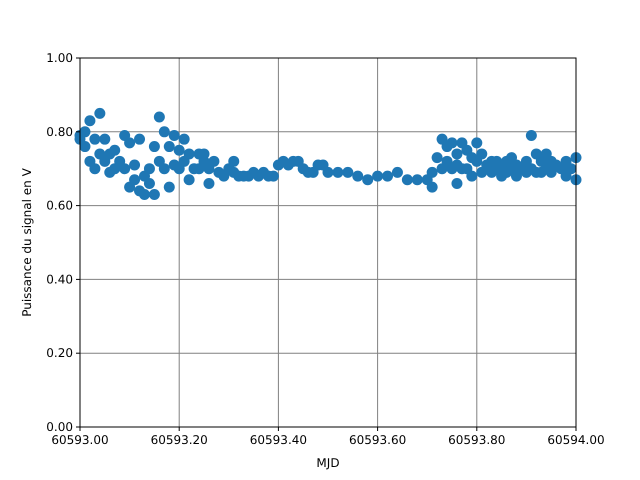  What do you see at coordinates (179, 440) in the screenshot?
I see `x-tick-label: 60593.20` at bounding box center [179, 440].